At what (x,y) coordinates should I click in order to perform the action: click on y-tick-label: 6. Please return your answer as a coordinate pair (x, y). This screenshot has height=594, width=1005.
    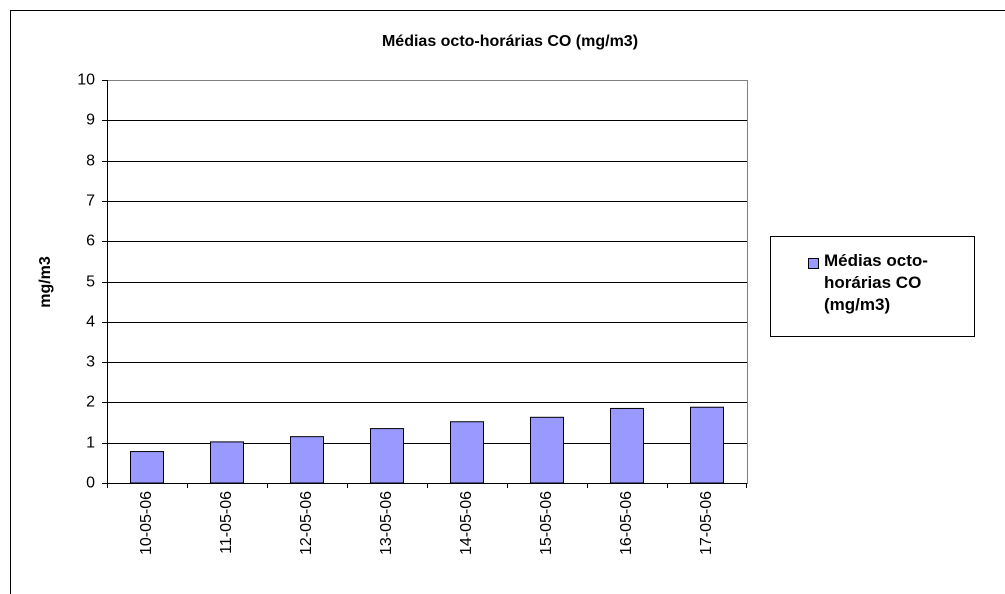
    Looking at the image, I should click on (90, 241).